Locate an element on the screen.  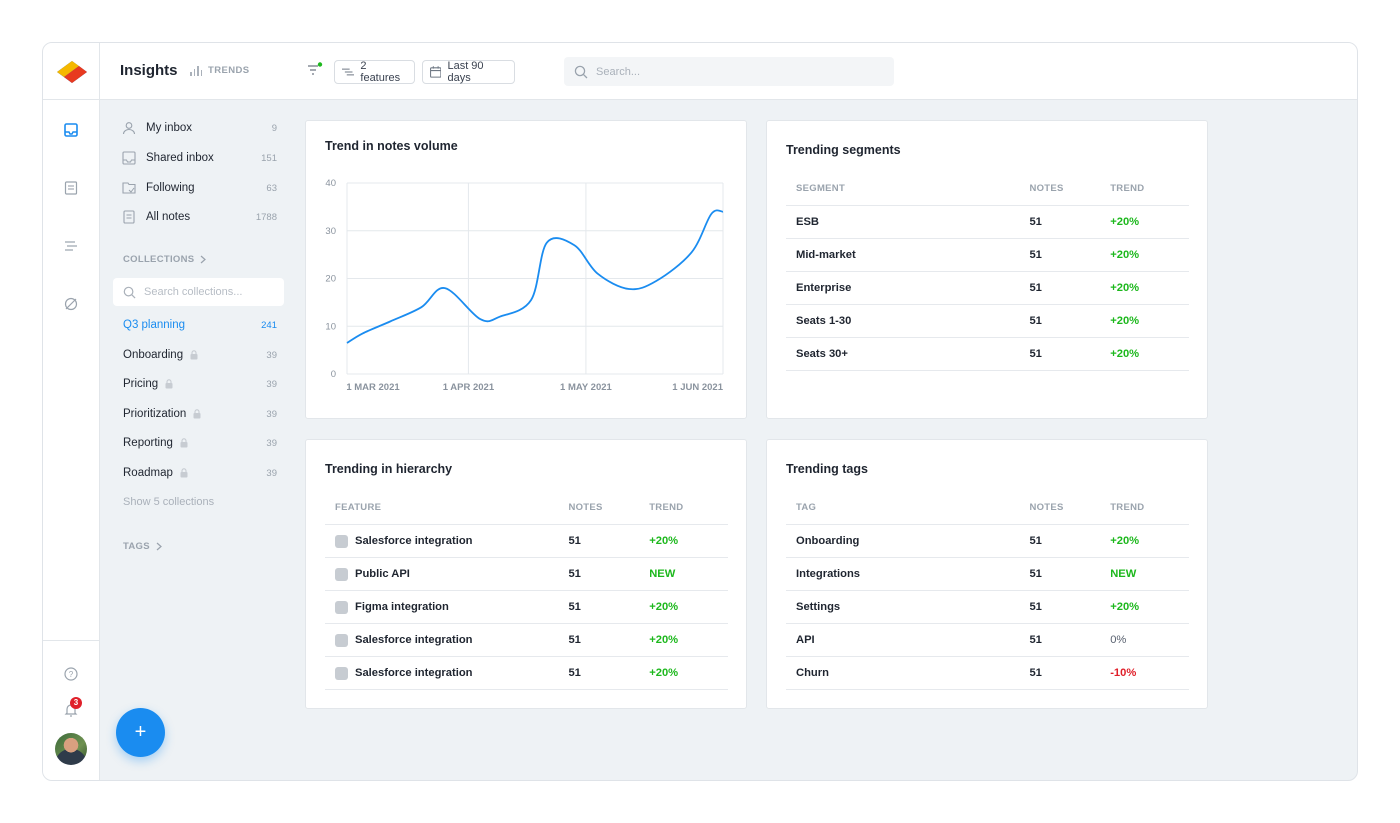
hierarchy-title: Trending in hierarchy is located at coordinates (389, 469).